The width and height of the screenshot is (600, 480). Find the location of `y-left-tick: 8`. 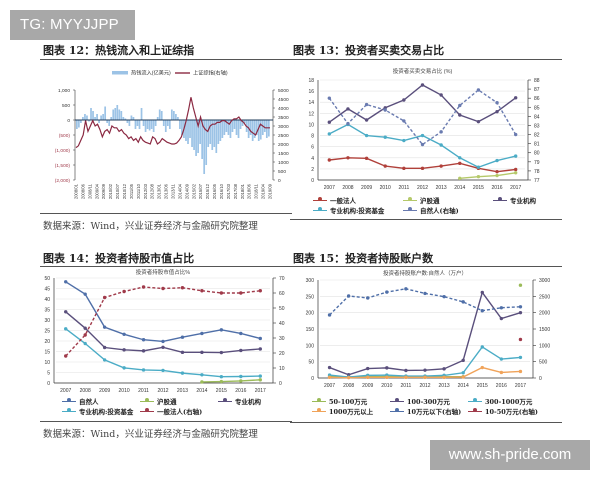

y-left-tick: 8 is located at coordinates (312, 137).